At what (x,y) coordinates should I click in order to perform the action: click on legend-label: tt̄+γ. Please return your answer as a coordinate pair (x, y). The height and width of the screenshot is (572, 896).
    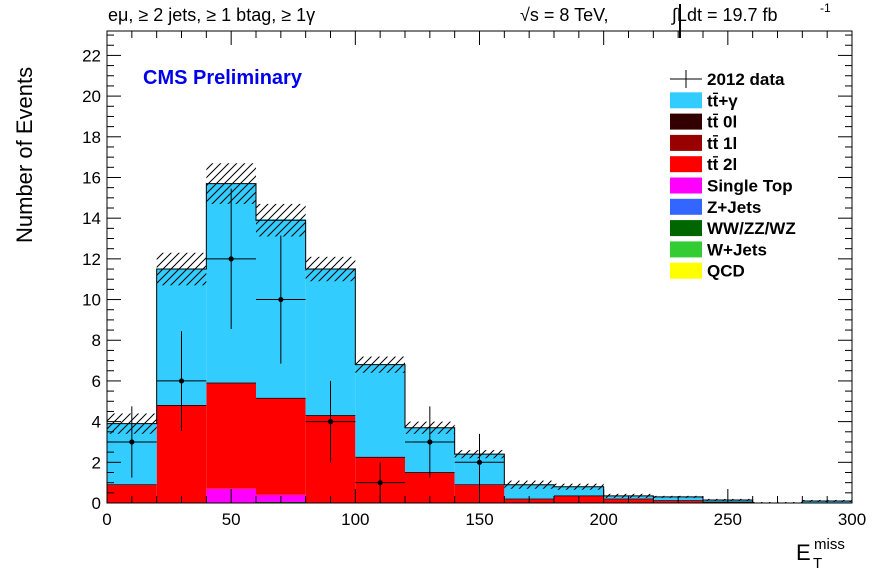
    Looking at the image, I should click on (722, 100).